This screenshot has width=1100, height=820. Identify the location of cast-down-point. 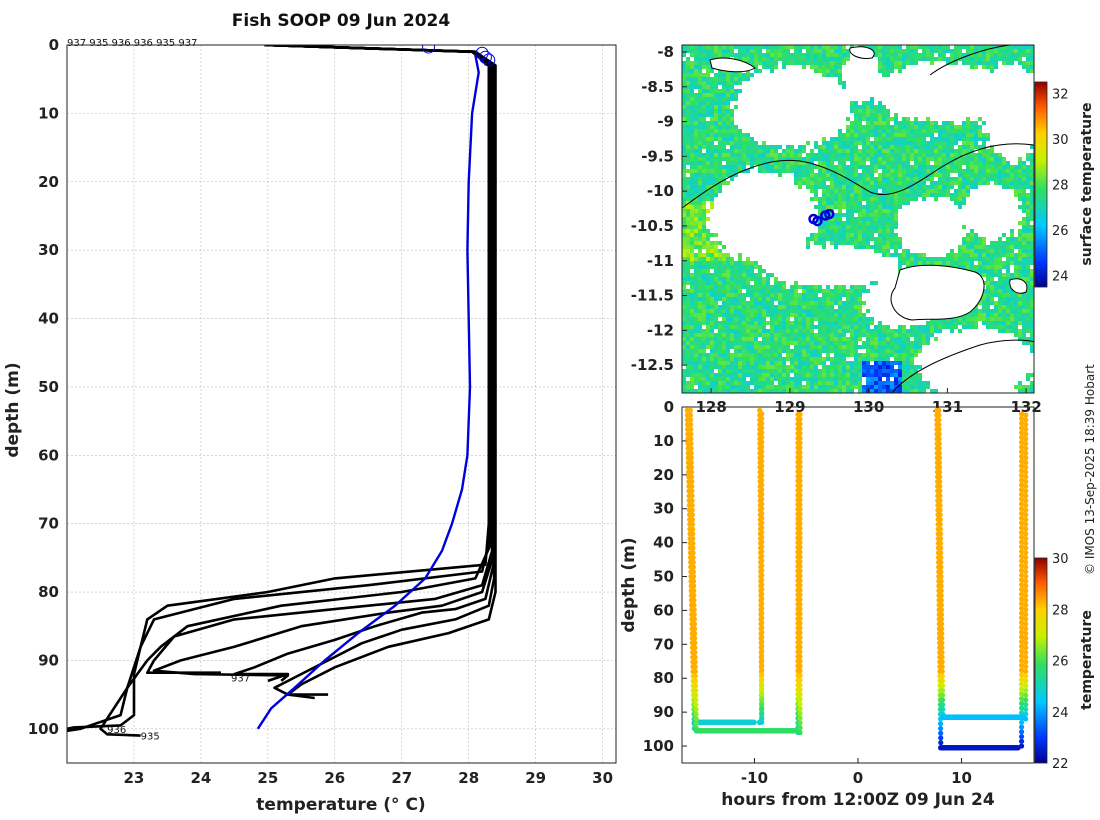
(692, 510).